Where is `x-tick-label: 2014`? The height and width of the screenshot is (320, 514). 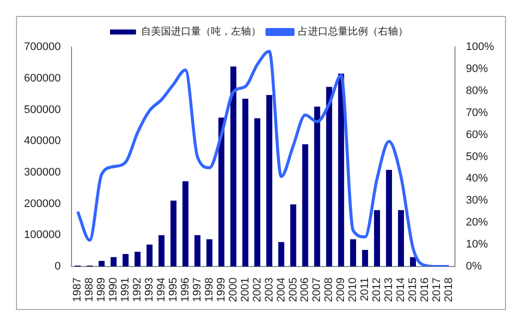
x-tick-label: 2014 is located at coordinates (401, 290).